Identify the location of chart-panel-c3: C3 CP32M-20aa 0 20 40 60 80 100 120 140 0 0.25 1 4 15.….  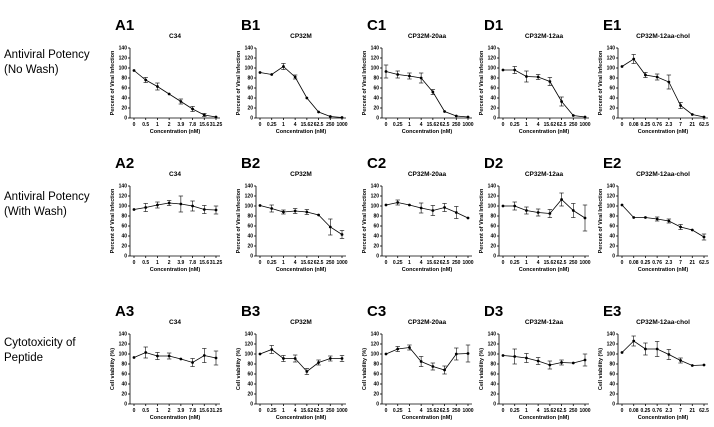
(418, 362).